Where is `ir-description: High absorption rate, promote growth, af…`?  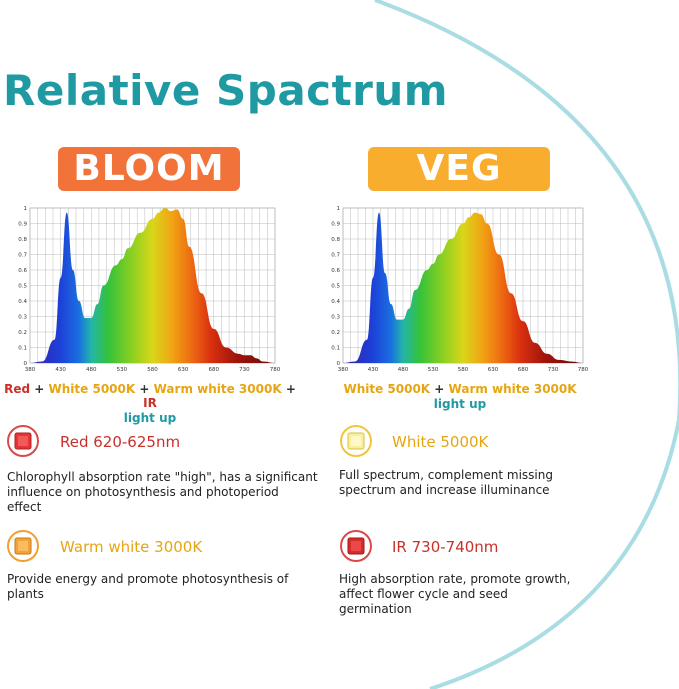
ir-description: High absorption rate, promote growth, af… is located at coordinates (455, 594).